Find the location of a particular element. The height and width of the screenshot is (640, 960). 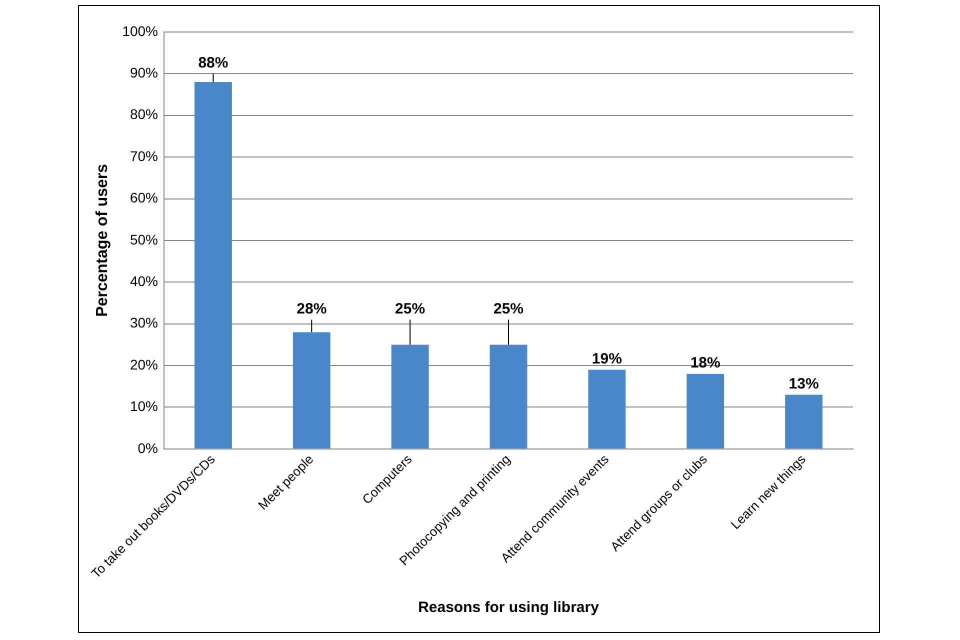

data-label: 88% is located at coordinates (213, 63).